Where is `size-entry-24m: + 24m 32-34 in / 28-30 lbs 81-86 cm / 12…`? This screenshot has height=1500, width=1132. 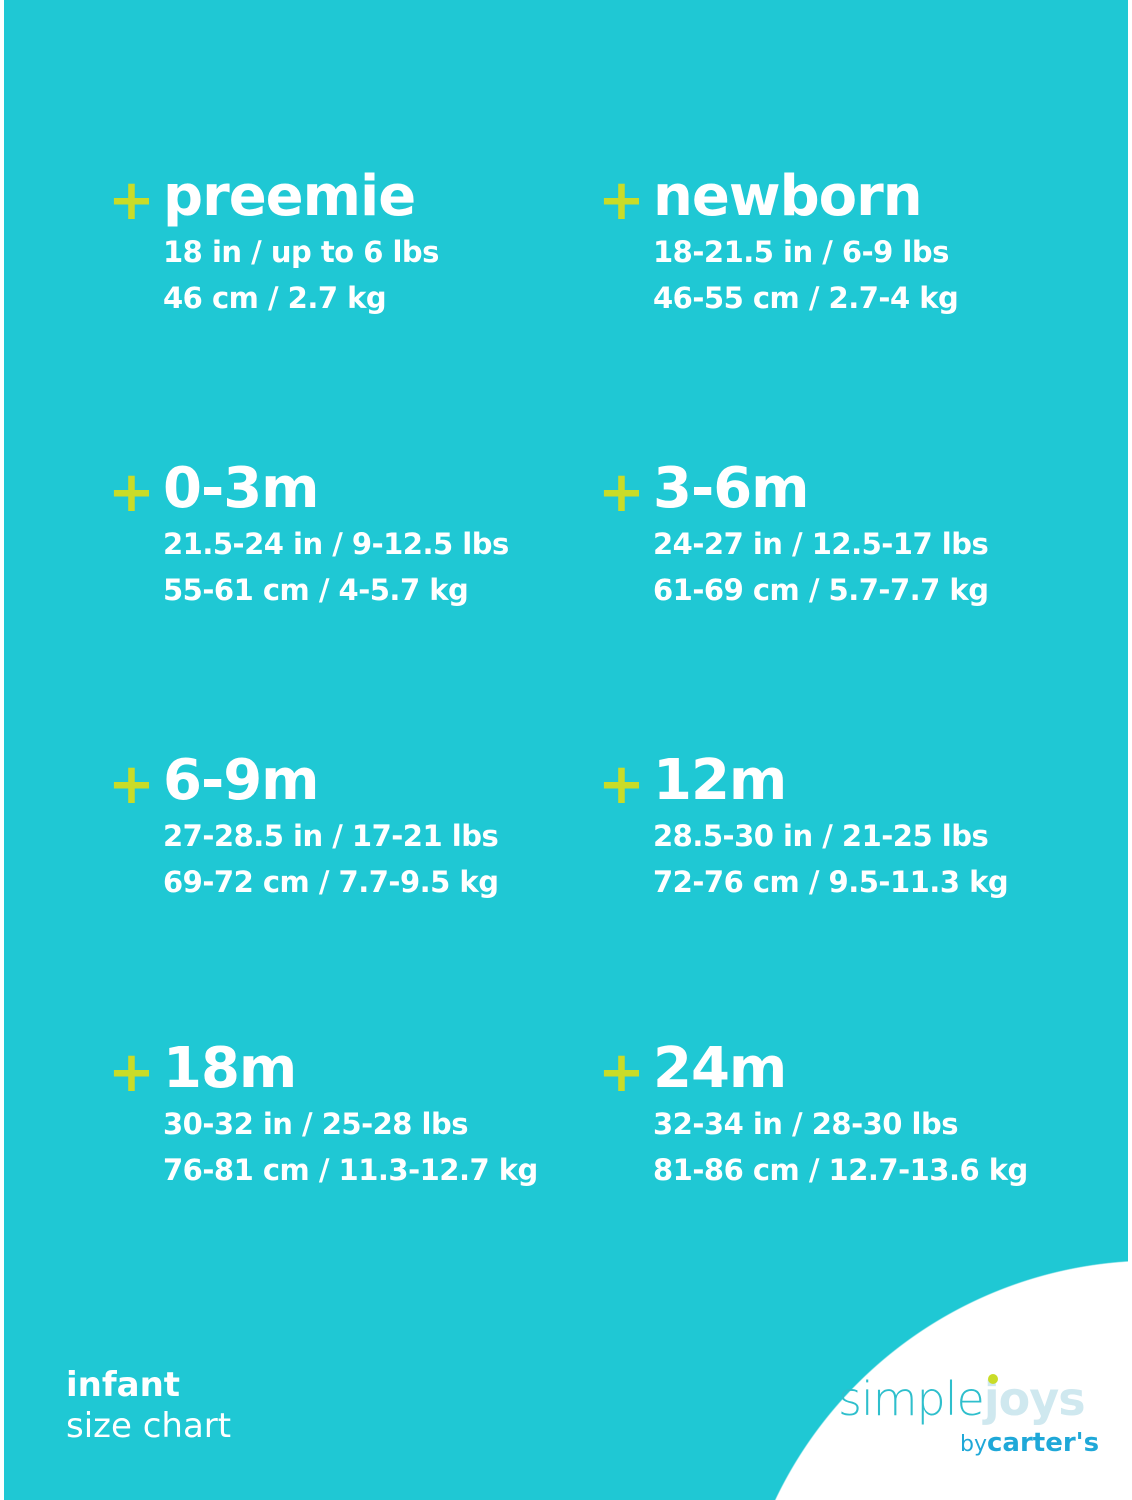 size-entry-24m: + 24m 32-34 in / 28-30 lbs 81-86 cm / 12… is located at coordinates (813, 1114).